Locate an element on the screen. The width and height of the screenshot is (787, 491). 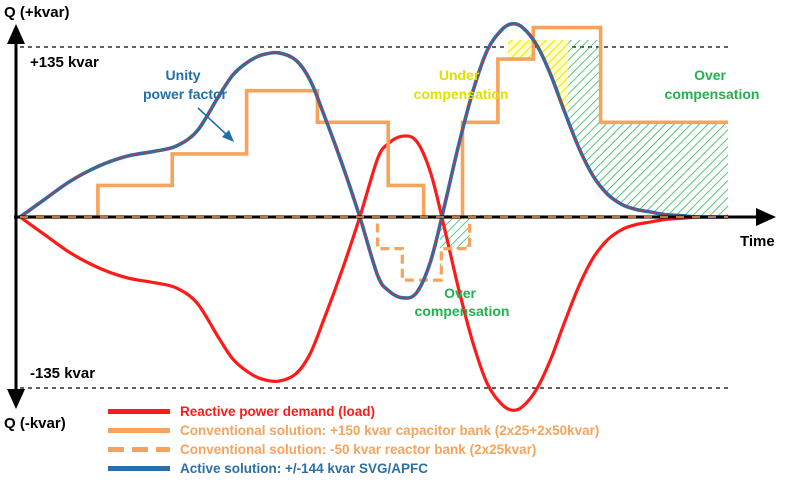
ref-label-minus135: -135 kvar is located at coordinates (62, 373).